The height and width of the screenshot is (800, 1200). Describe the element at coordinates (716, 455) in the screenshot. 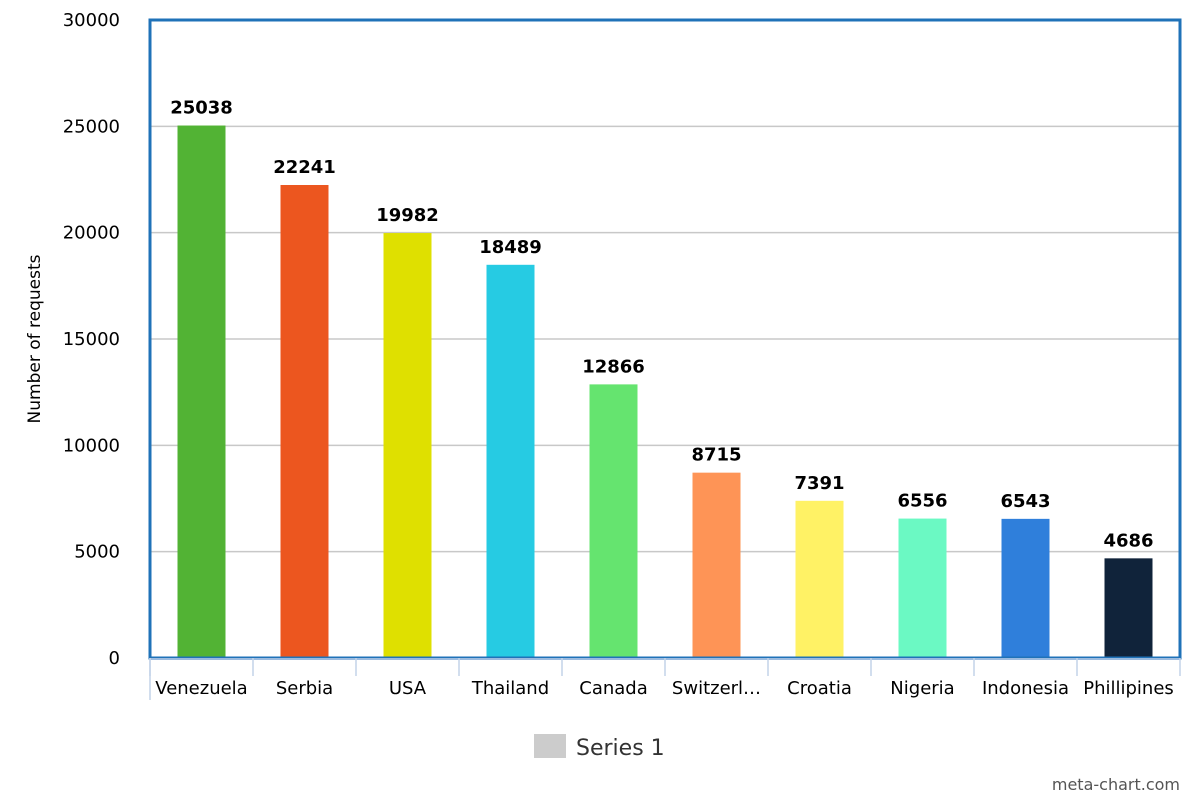

I see `data-label: 8715` at that location.